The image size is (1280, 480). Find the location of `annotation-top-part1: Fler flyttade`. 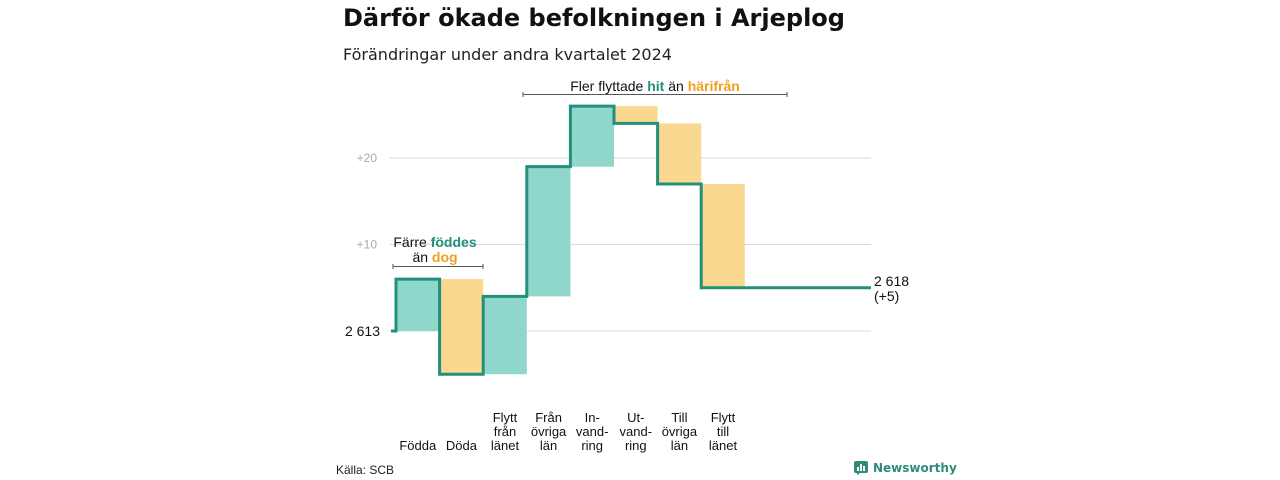

annotation-top-part1: Fler flyttade is located at coordinates (608, 86).